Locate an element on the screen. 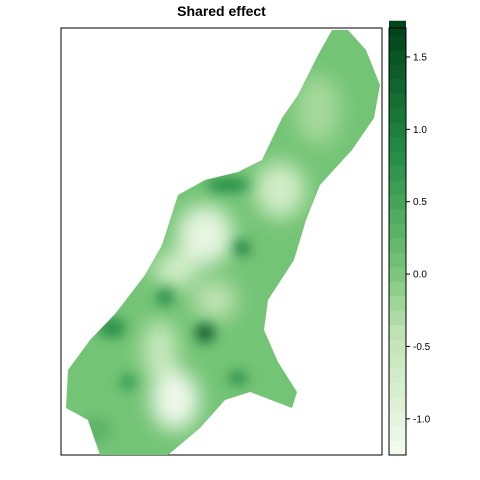 This screenshot has width=480, height=480. legend-tick-label: 1.0 is located at coordinates (420, 130).